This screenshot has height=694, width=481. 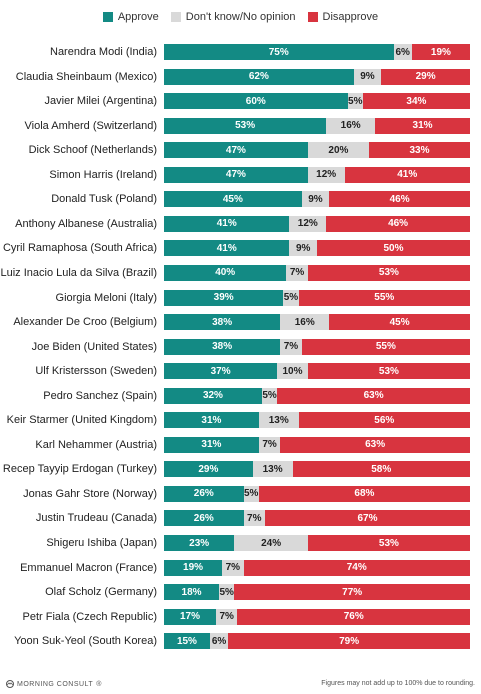 What do you see at coordinates (101, 543) in the screenshot?
I see `category-label: Shigeru Ishiba (Japan)` at bounding box center [101, 543].